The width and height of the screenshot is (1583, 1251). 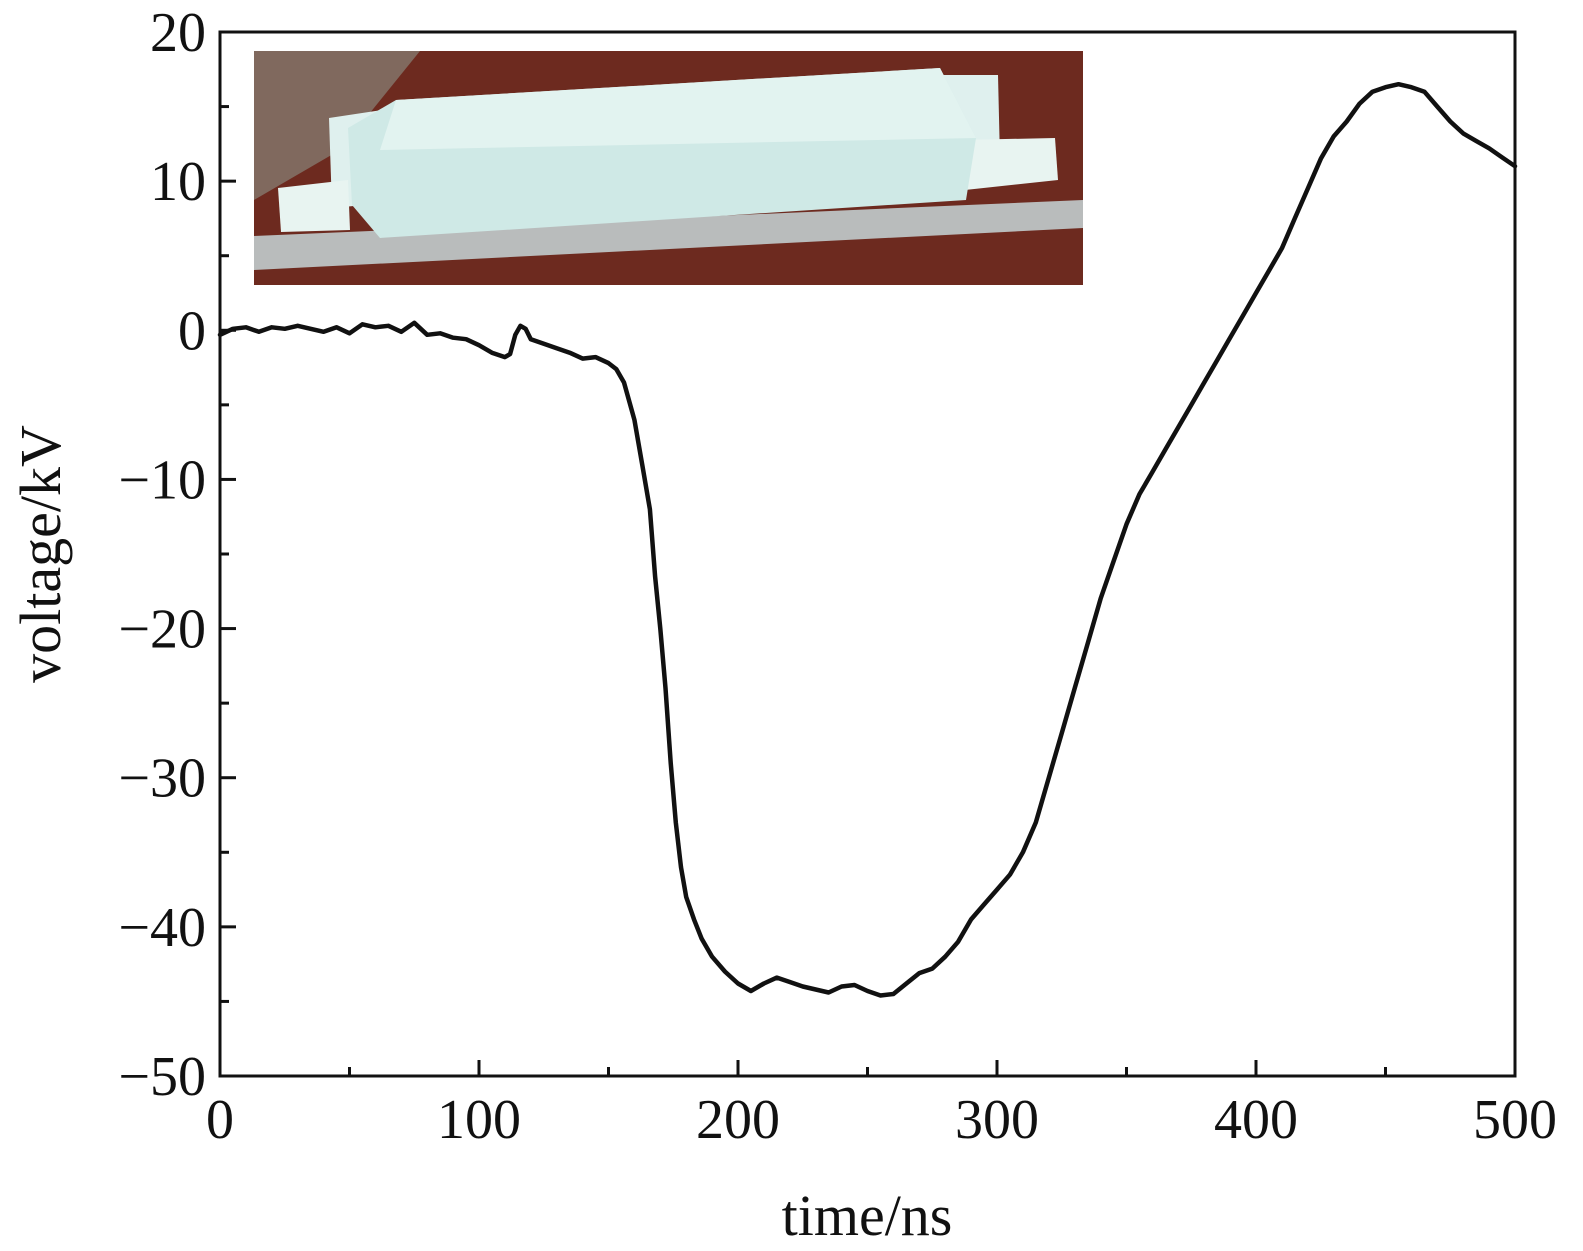 I want to click on y-tick-label: −30, so click(x=162, y=779).